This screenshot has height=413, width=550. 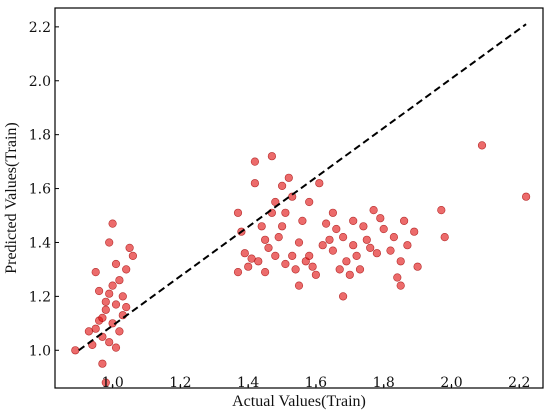 I want to click on y-tick-label: 1.8, so click(x=40, y=136).